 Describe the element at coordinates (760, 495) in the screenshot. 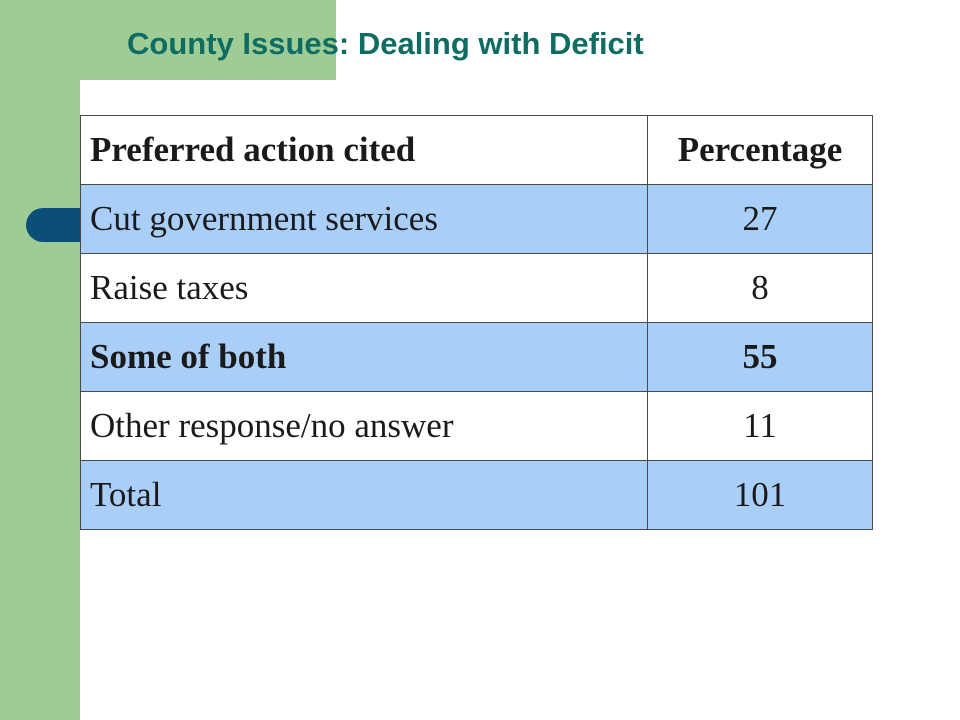

I see `row-percentage: 101` at that location.